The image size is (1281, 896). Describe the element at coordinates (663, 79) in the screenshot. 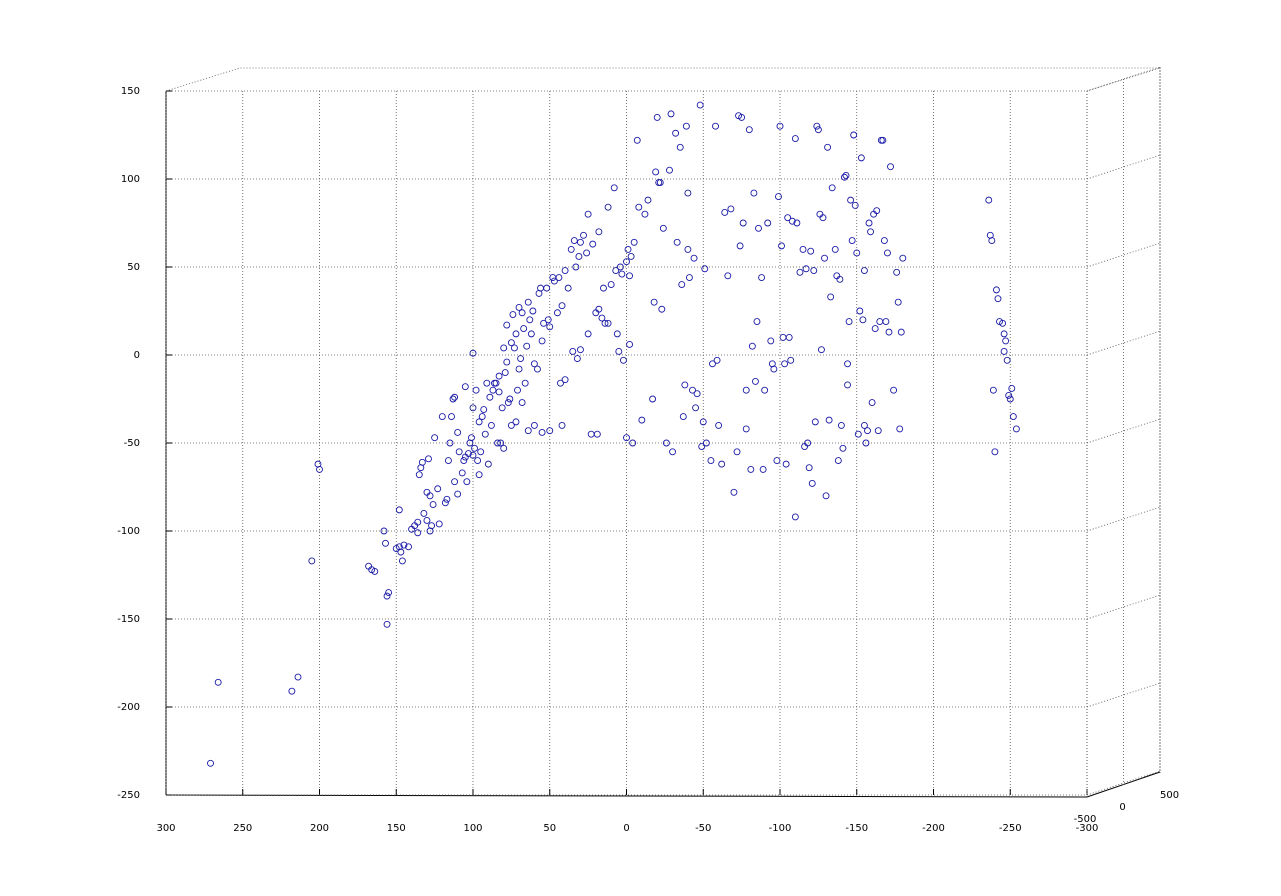

I see `box-edge` at that location.